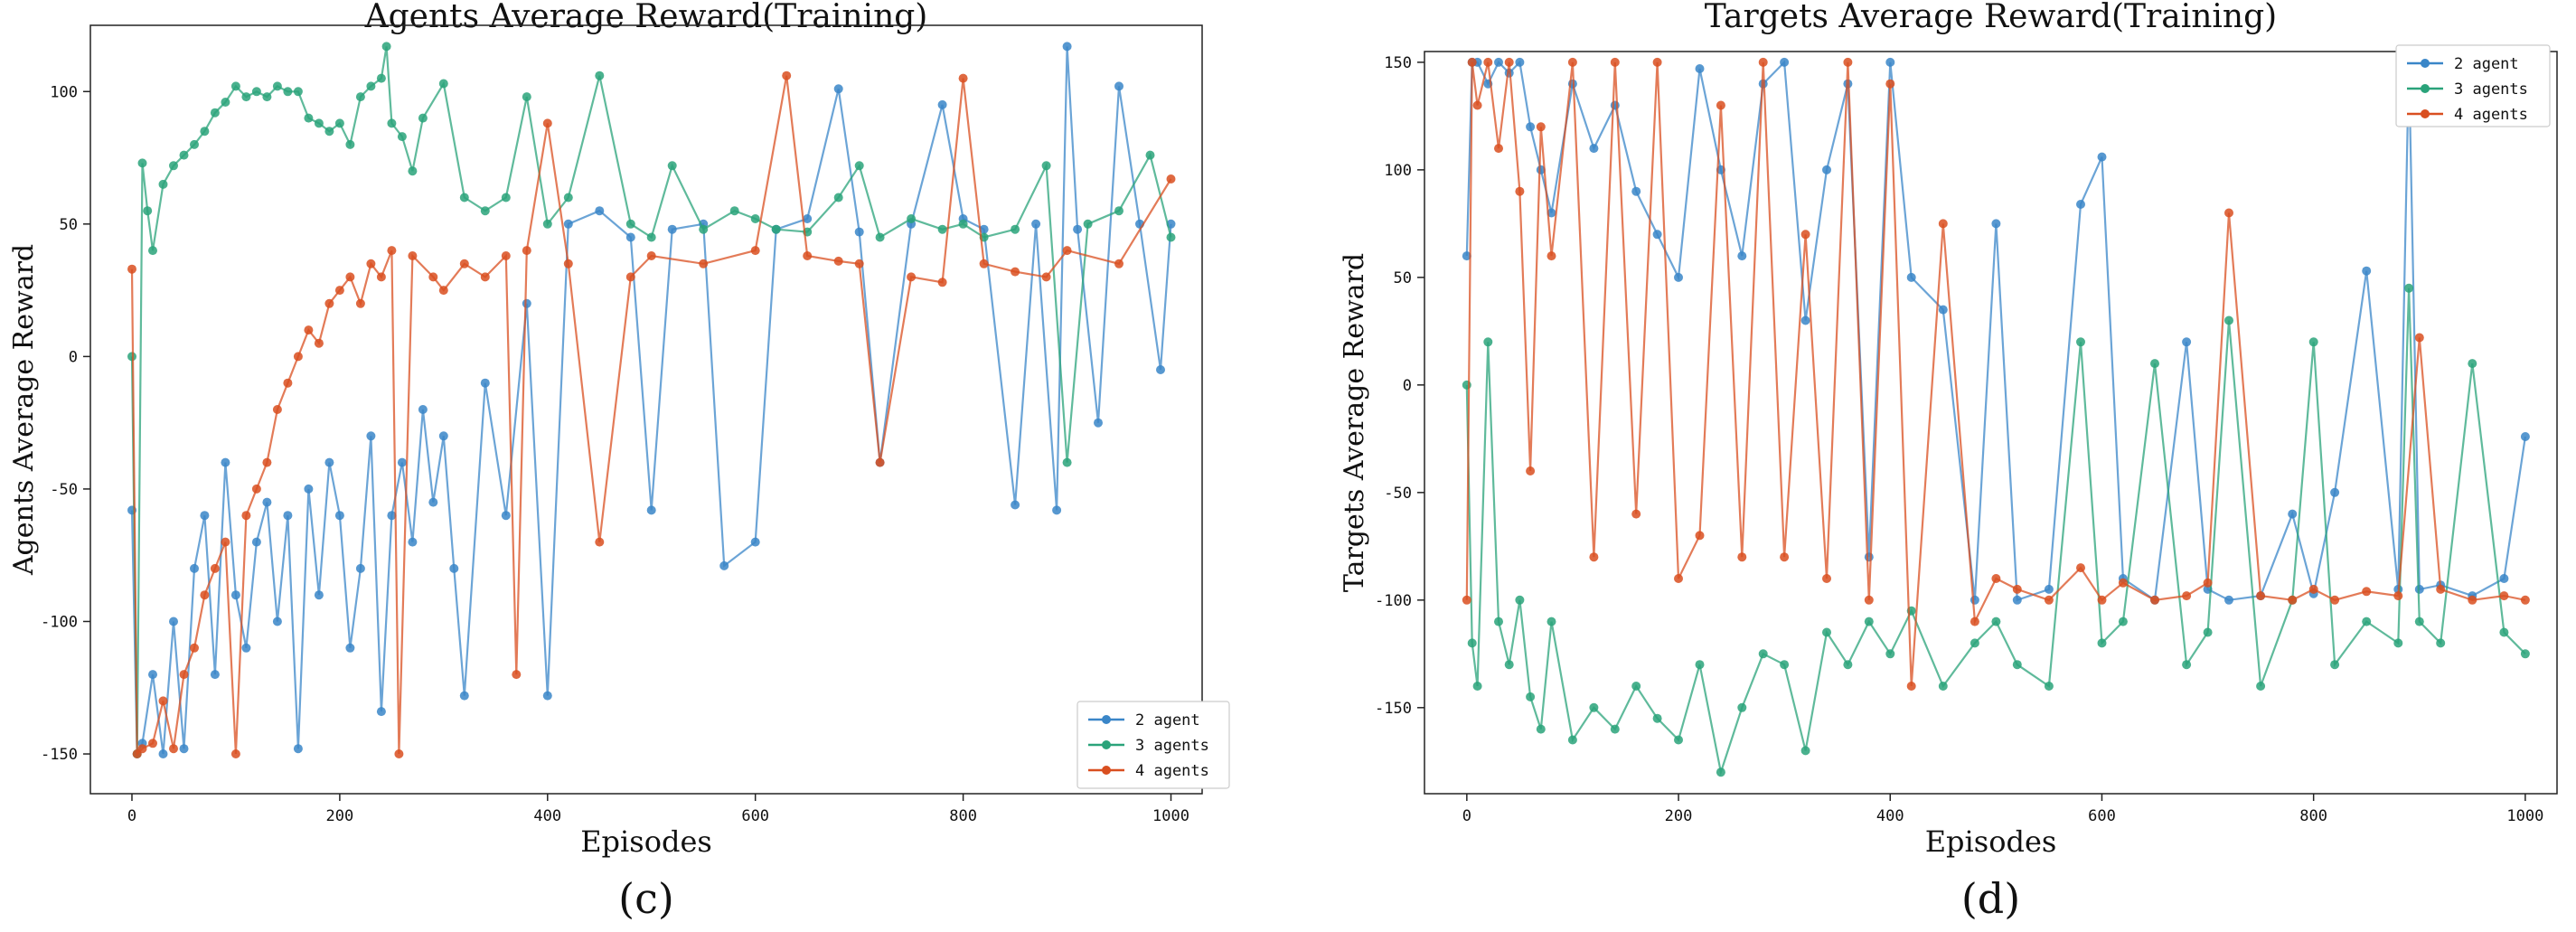 Image resolution: width=2576 pixels, height=932 pixels. What do you see at coordinates (1990, 899) in the screenshot?
I see `panel-label: (d)` at bounding box center [1990, 899].